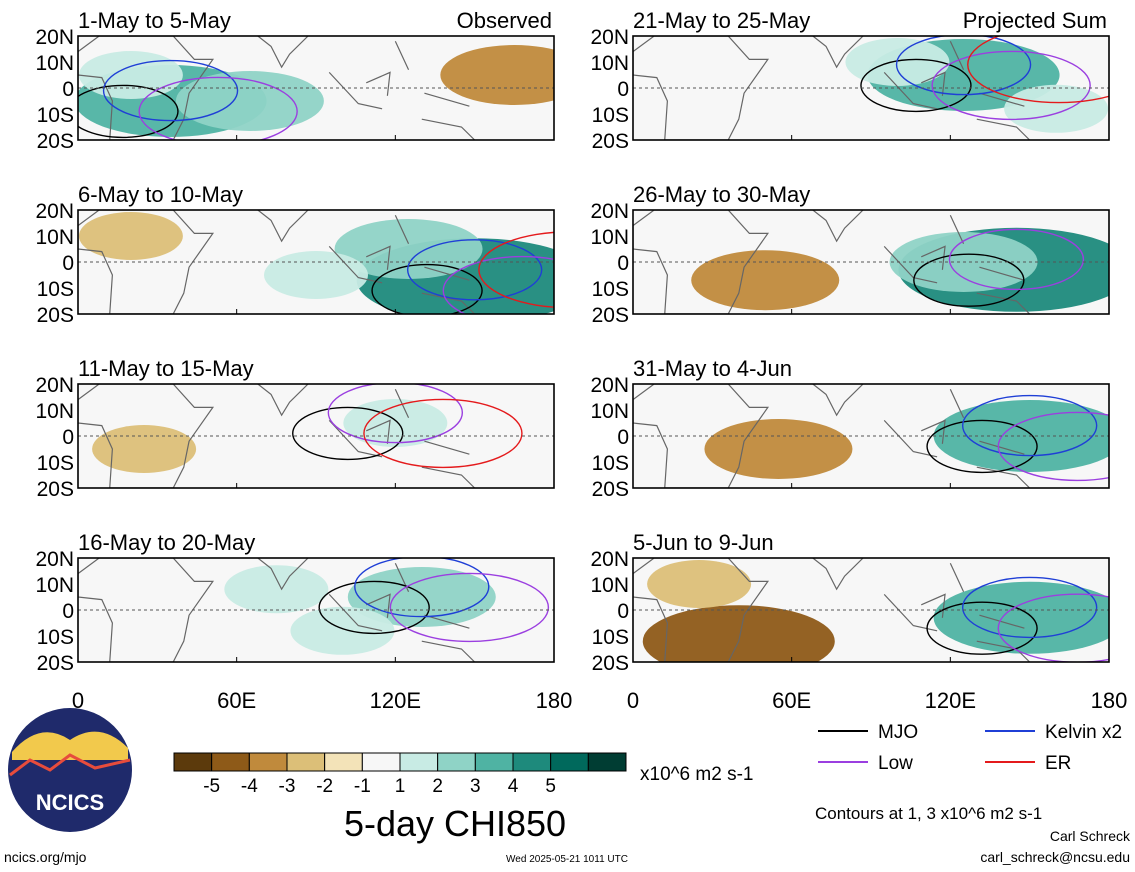 This screenshot has height=872, width=1135. Describe the element at coordinates (712, 368) in the screenshot. I see `panel-title: 31-May to 4-Jun` at that location.